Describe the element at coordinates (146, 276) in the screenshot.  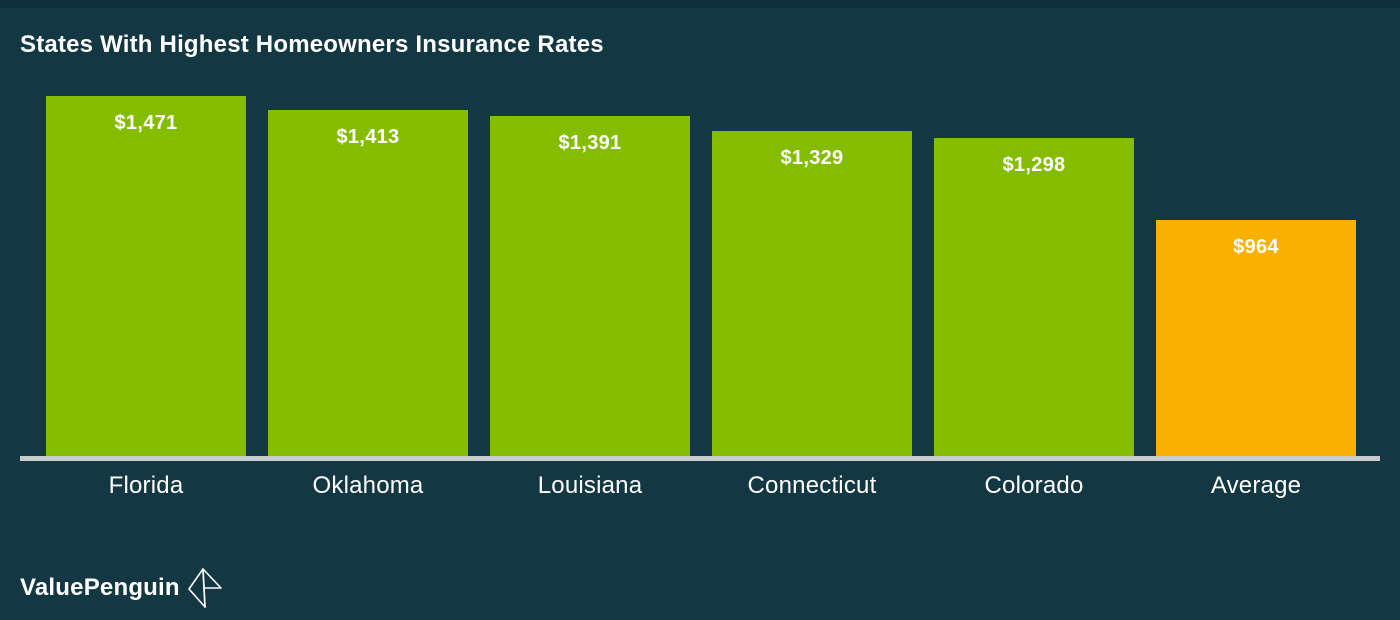
I see `bar-florida: $1,471` at that location.